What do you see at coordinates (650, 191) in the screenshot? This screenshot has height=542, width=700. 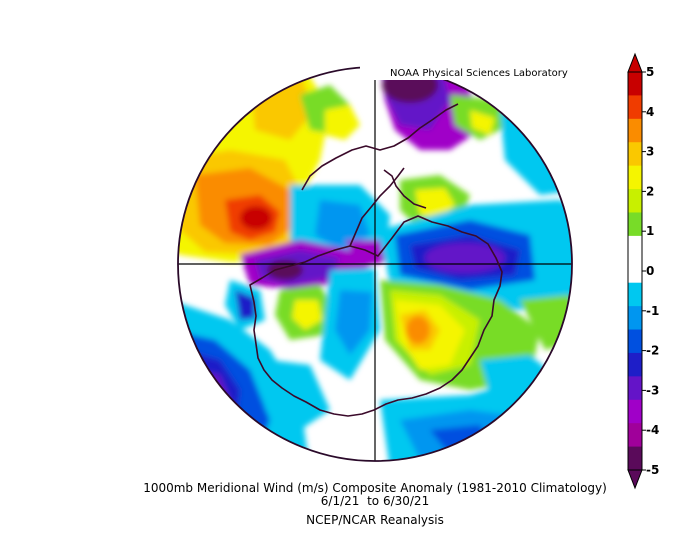 I see `colorbar-tick-label: 2` at bounding box center [650, 191].